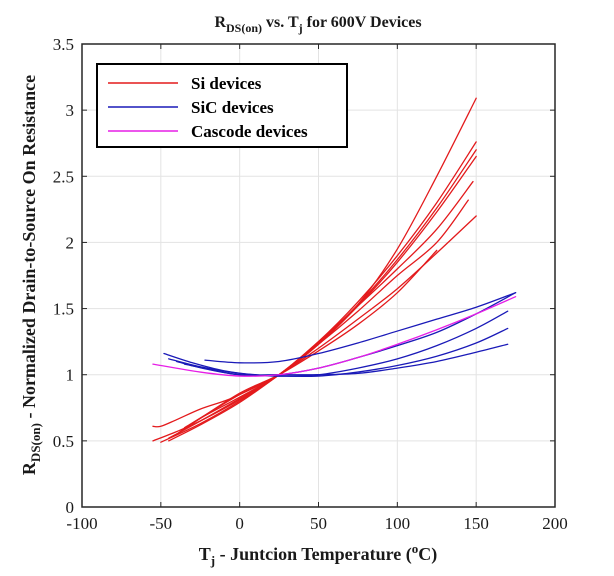 The image size is (614, 576). I want to click on y-tick-label: 2.5, so click(63, 176).